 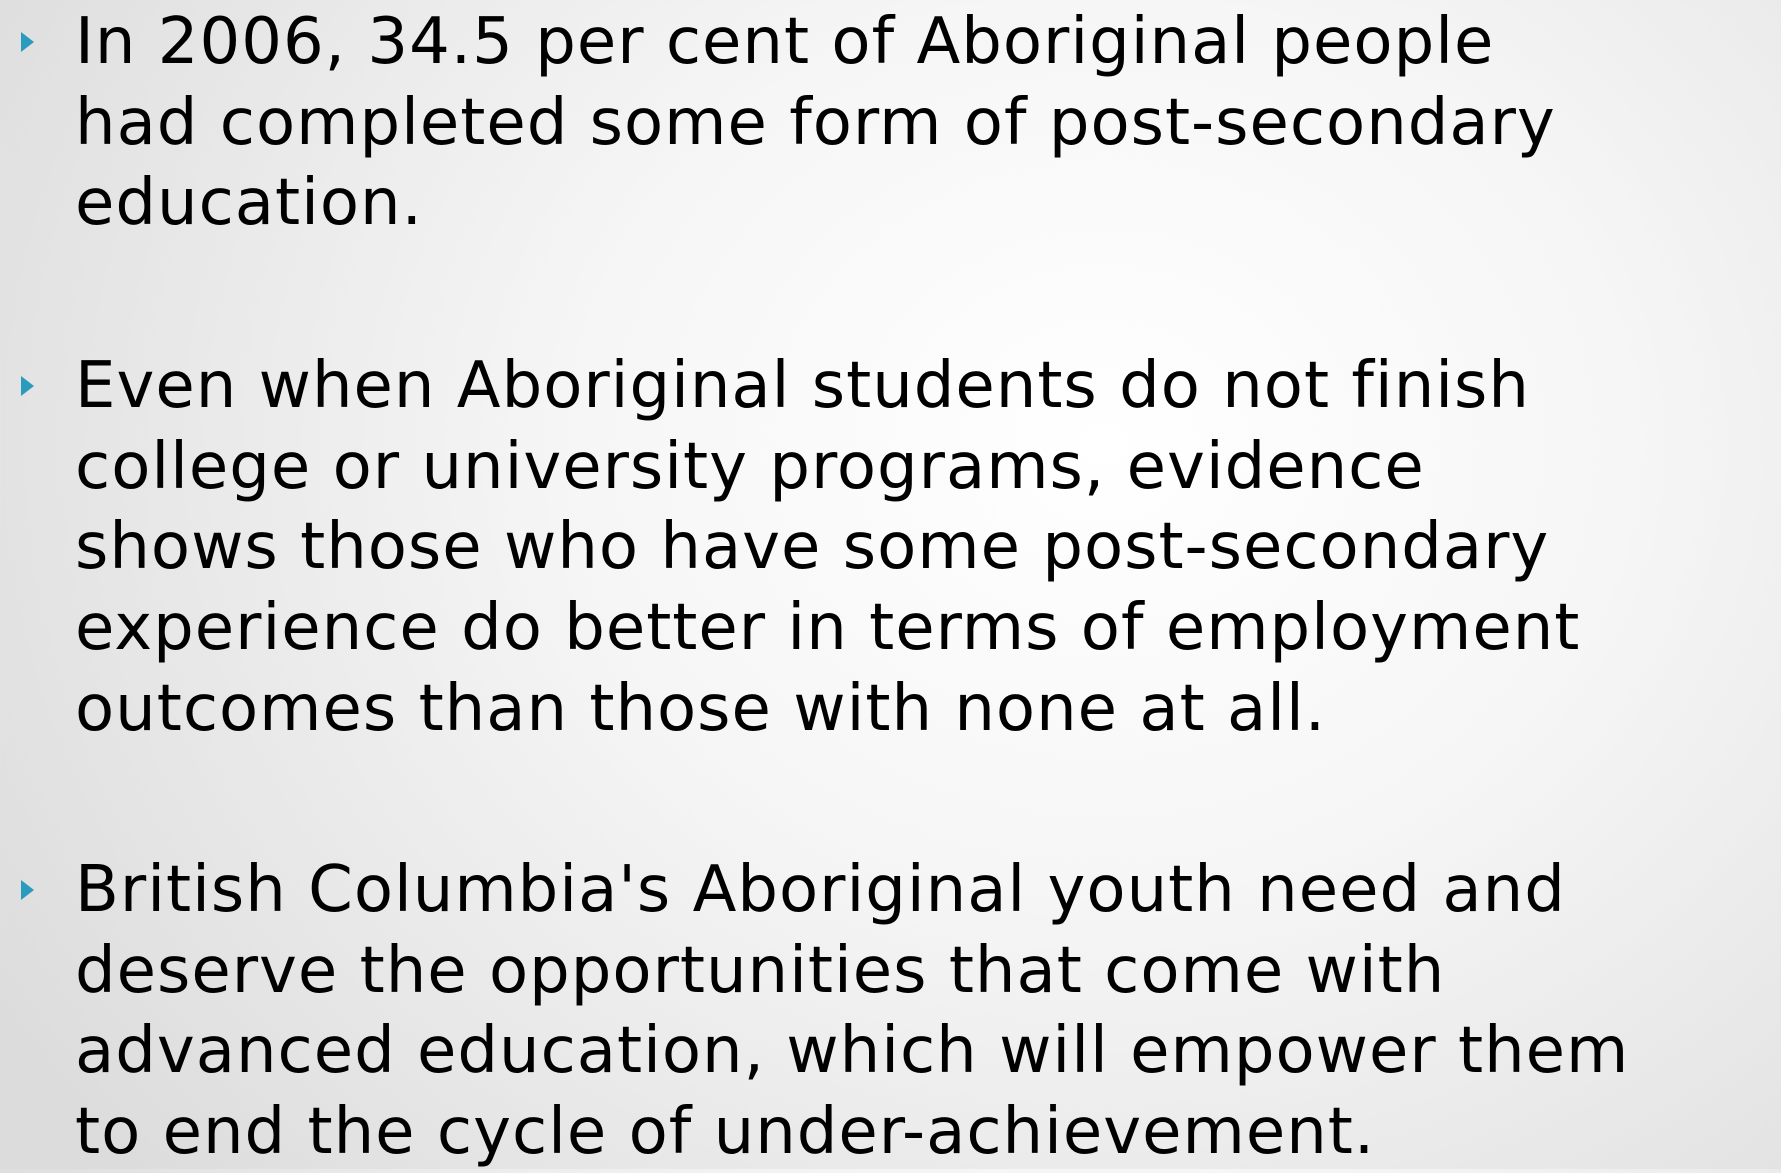 I want to click on bullet-text: deserve the opportunities that come with, so click(x=760, y=970).